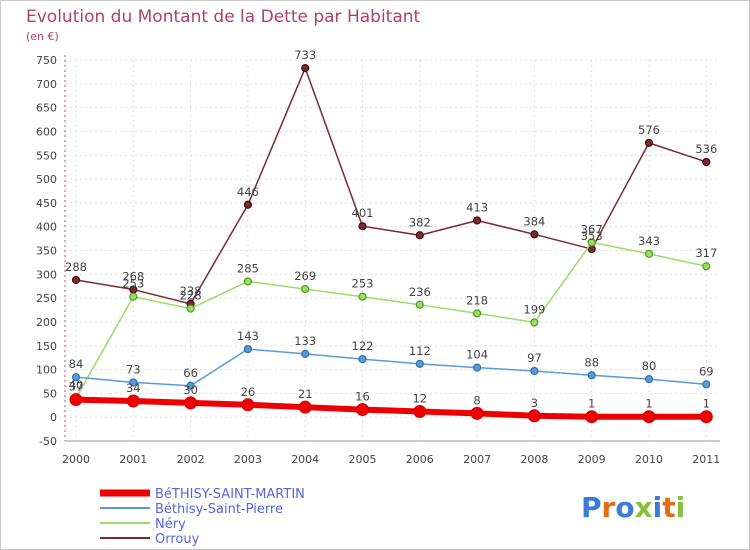 The image size is (750, 550). Describe the element at coordinates (477, 355) in the screenshot. I see `data-label: 104` at that location.